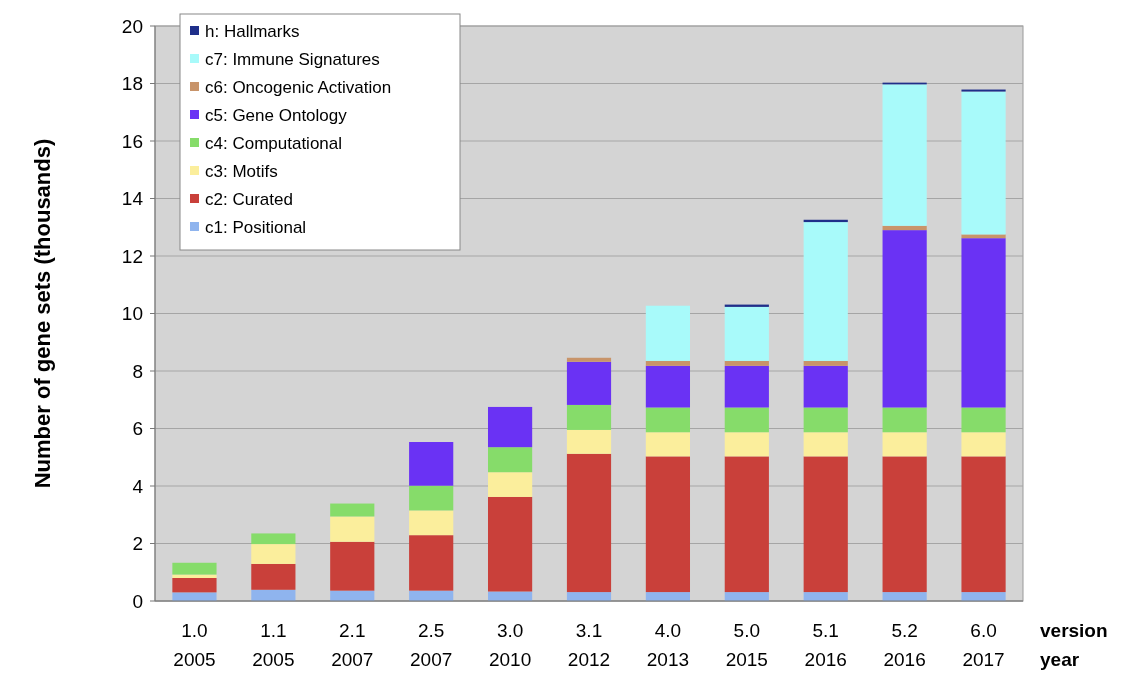  Describe the element at coordinates (241, 171) in the screenshot. I see `legend-label: c3: Motifs` at that location.